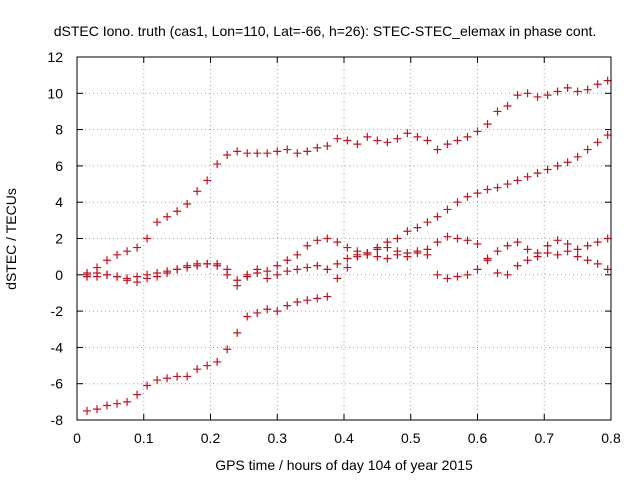  What do you see at coordinates (478, 438) in the screenshot?
I see `x-tick-label: 0.6` at bounding box center [478, 438].